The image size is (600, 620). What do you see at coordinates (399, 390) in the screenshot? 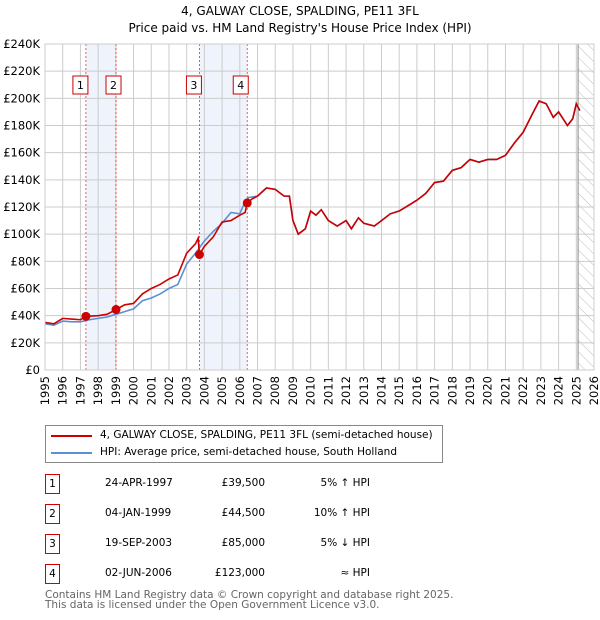
I see `x-tick-label: 2015` at bounding box center [399, 390].